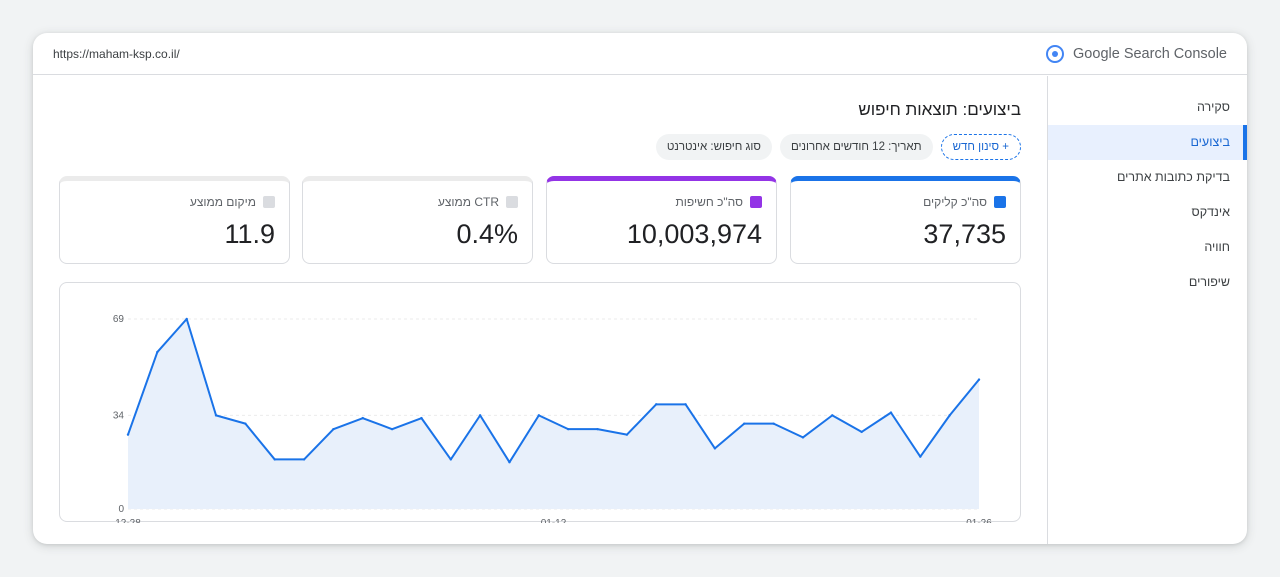 The width and height of the screenshot is (1280, 577). I want to click on x-tick-label: 01-12, so click(554, 520).